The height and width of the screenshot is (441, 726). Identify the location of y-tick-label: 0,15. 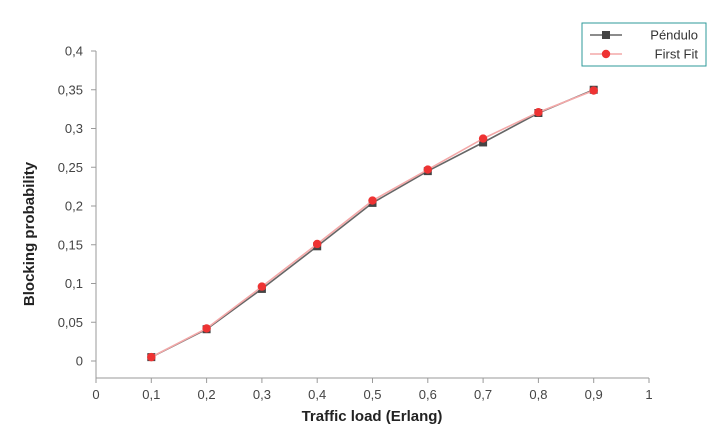
(70, 244).